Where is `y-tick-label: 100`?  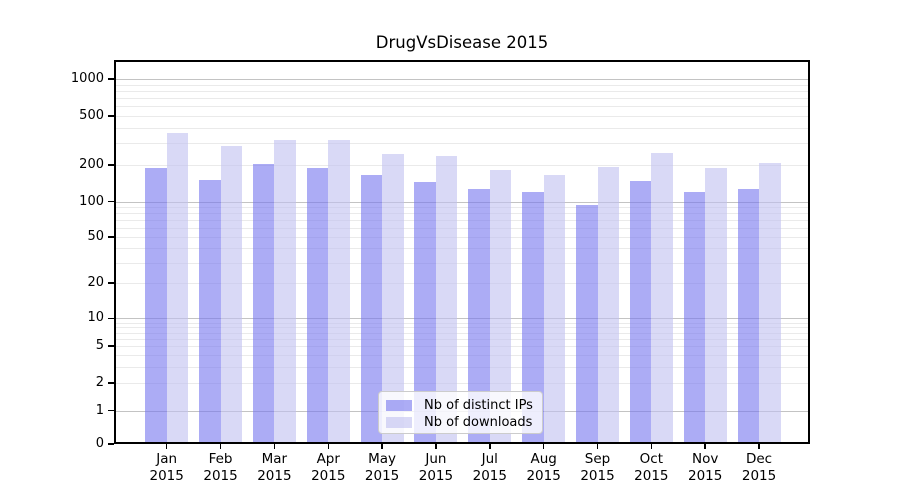
y-tick-label: 100 is located at coordinates (91, 201).